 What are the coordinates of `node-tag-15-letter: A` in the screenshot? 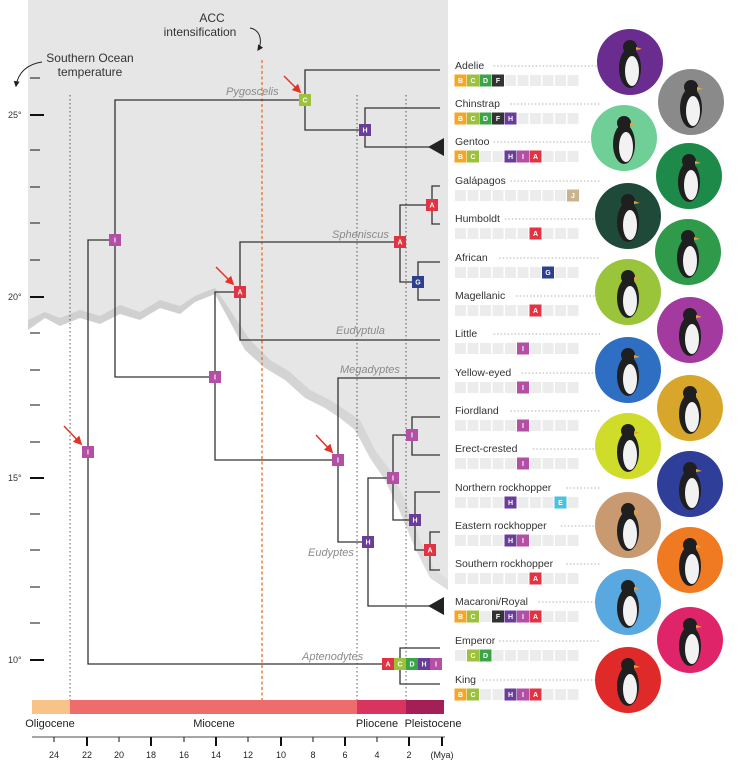 It's located at (387, 665).